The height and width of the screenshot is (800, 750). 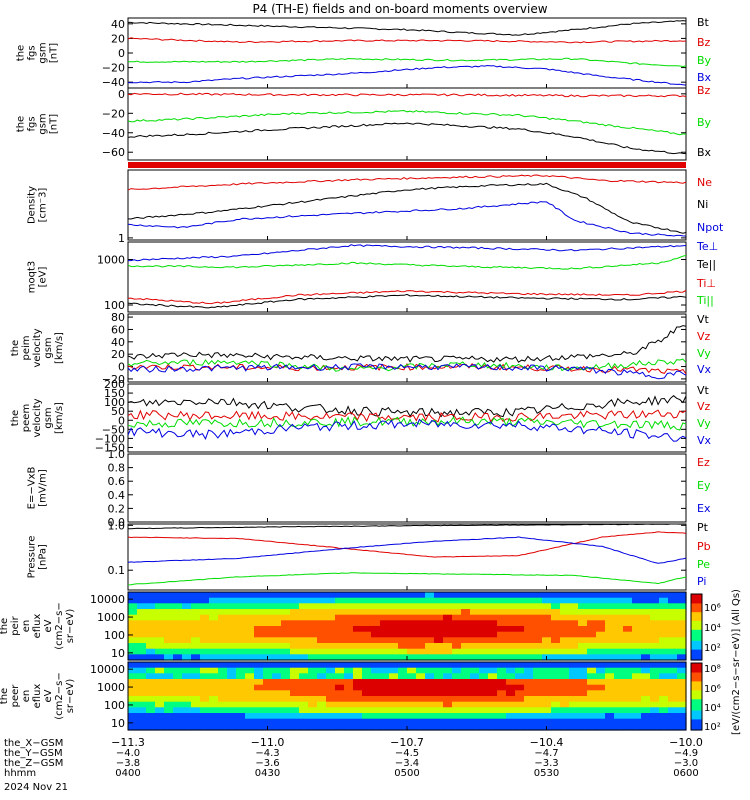 I want to click on y-tick-label: 10000, so click(x=107, y=599).